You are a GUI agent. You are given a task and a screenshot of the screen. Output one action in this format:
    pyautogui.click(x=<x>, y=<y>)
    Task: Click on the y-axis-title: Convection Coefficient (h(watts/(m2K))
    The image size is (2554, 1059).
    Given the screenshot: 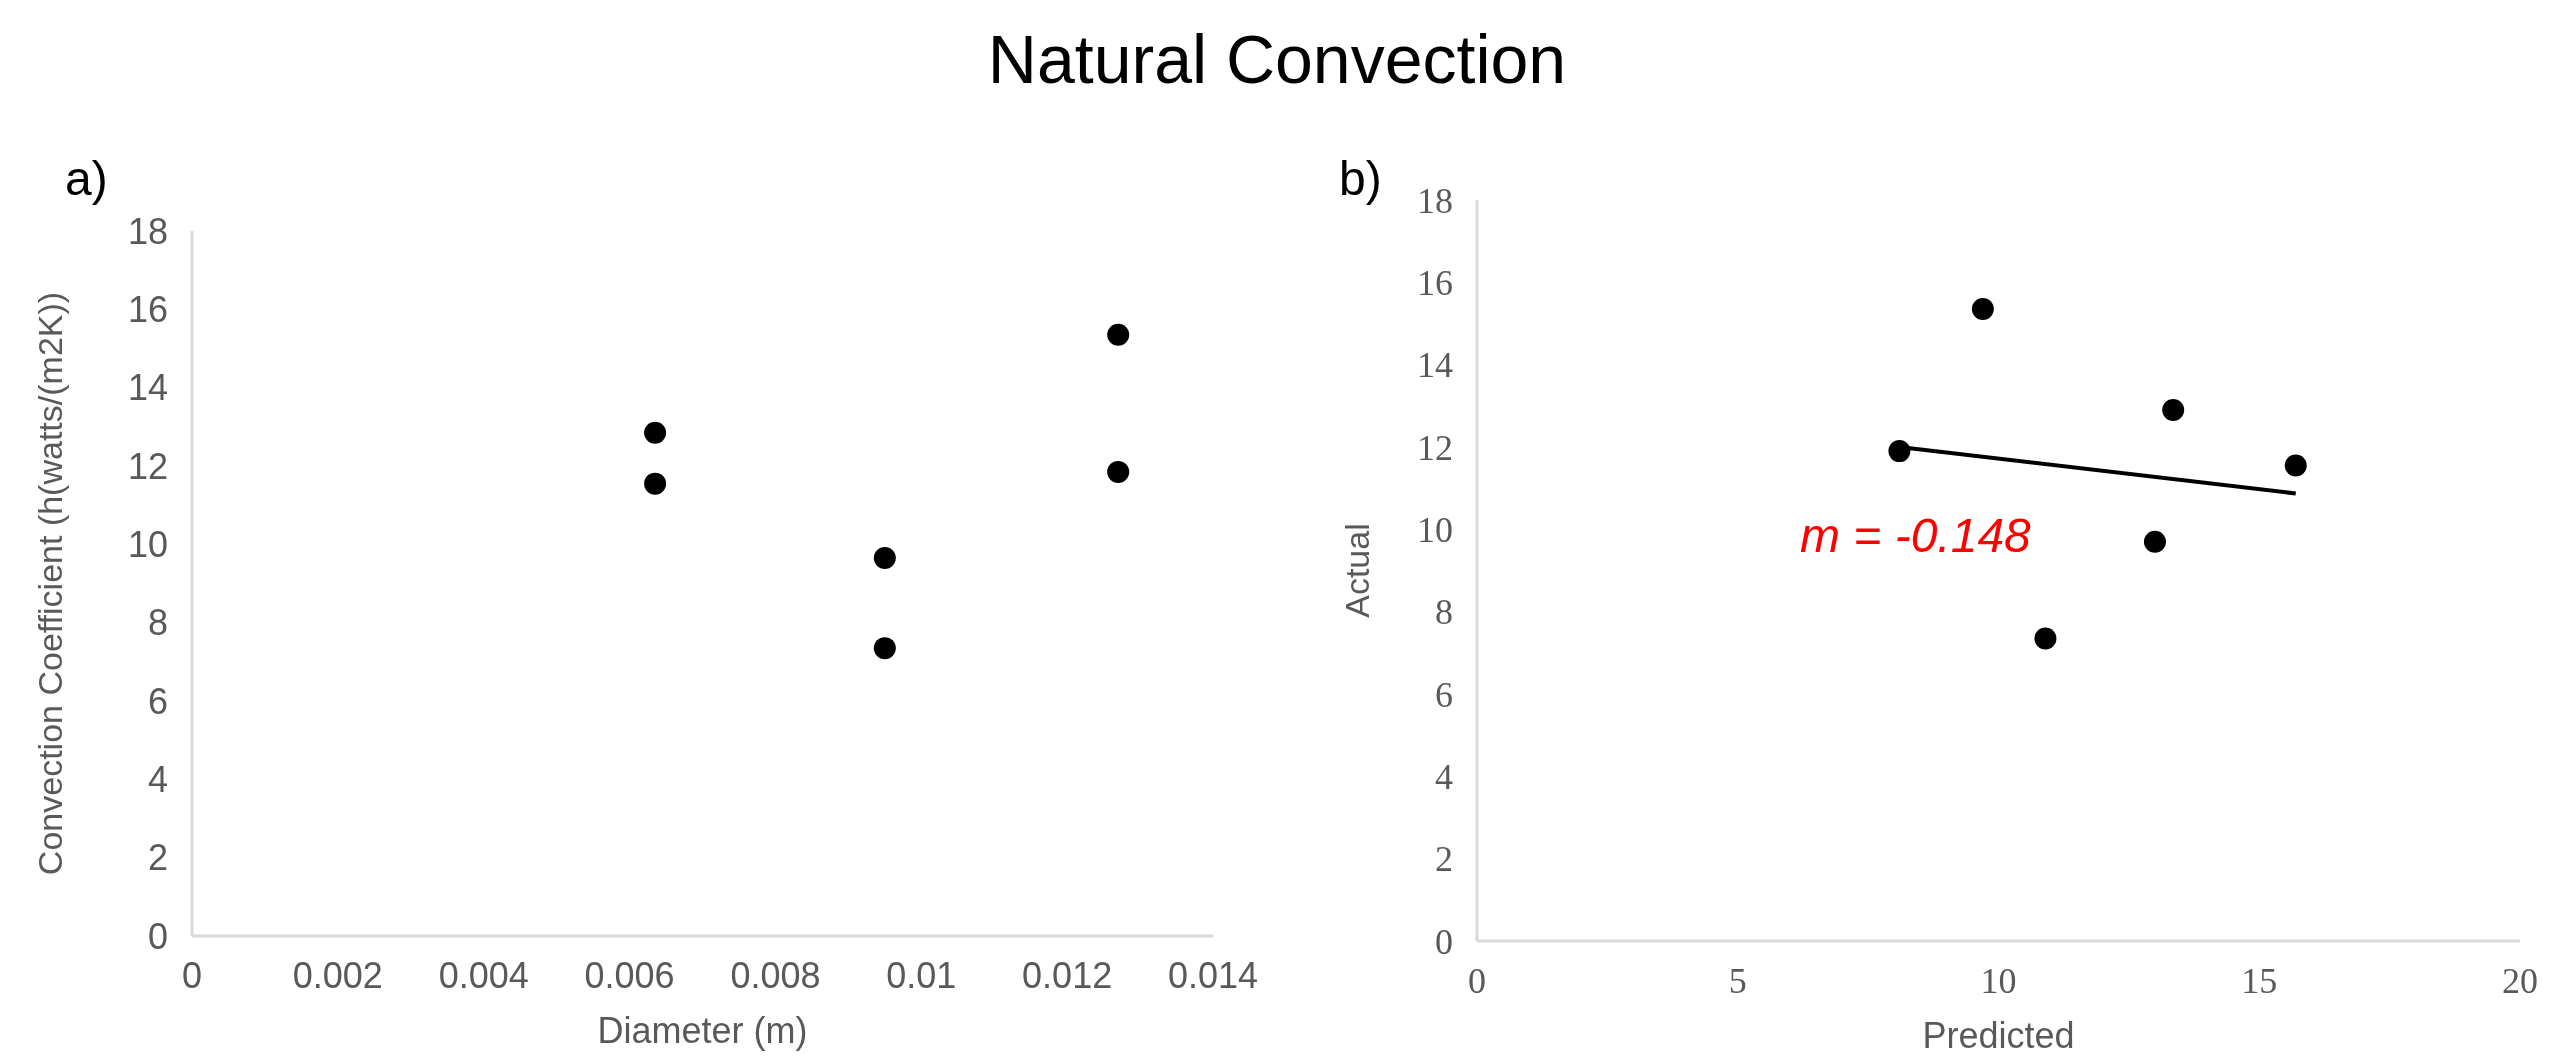 What is the action you would take?
    pyautogui.click(x=50, y=583)
    